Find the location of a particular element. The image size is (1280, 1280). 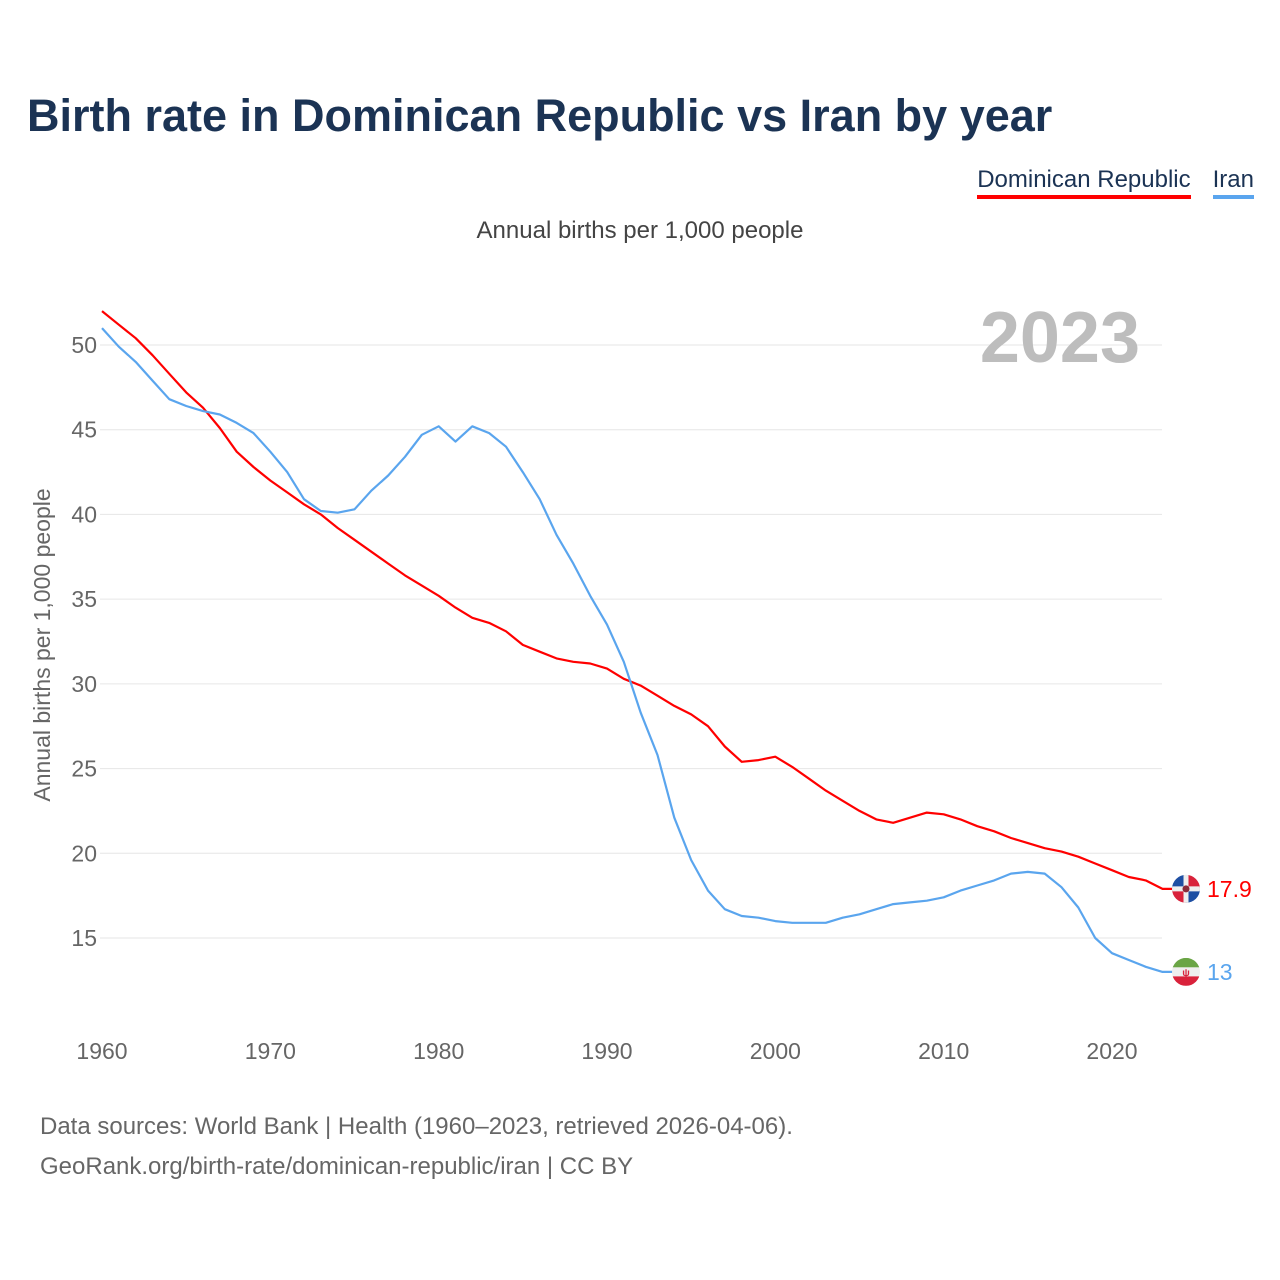

y-tick-label: 30 is located at coordinates (84, 684).